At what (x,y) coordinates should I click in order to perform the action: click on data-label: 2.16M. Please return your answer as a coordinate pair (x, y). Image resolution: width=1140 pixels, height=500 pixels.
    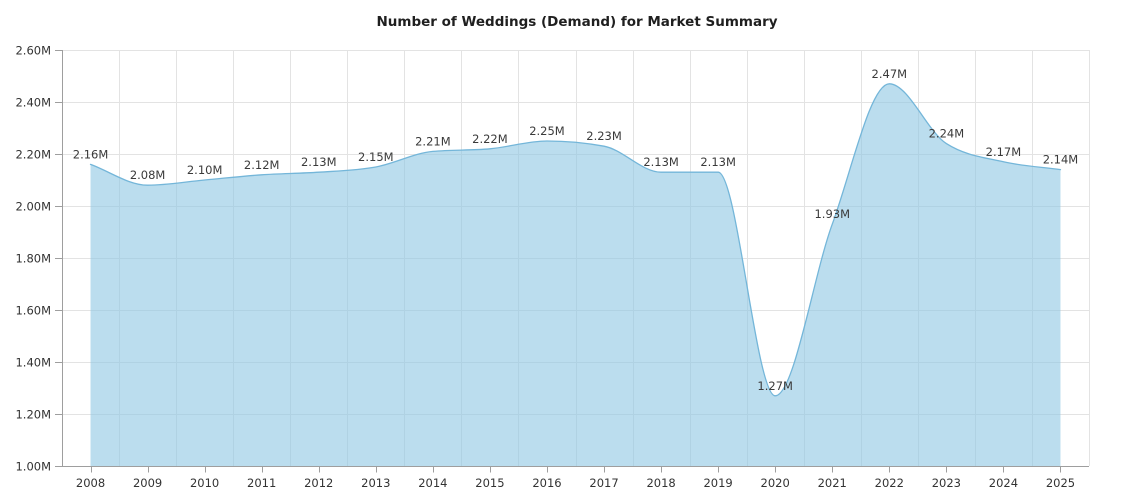
    Looking at the image, I should click on (91, 154).